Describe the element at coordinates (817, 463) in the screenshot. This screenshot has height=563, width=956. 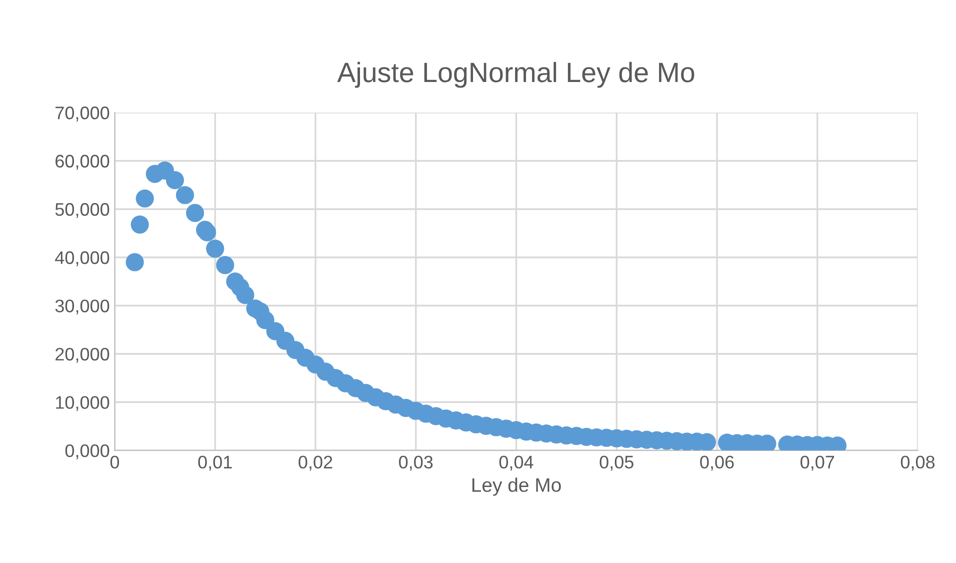
I see `x-tick-label: 0,07` at that location.